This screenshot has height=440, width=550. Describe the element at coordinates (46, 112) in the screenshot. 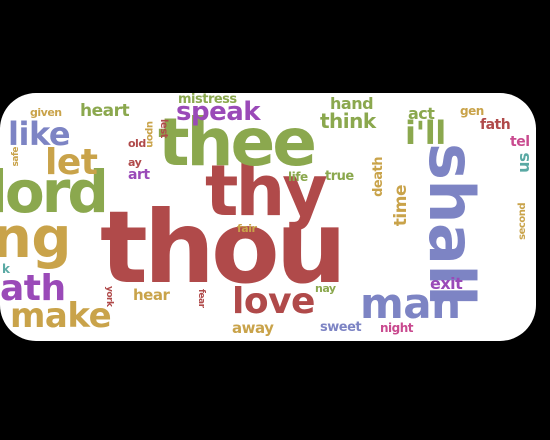

I see `word-given: given` at that location.